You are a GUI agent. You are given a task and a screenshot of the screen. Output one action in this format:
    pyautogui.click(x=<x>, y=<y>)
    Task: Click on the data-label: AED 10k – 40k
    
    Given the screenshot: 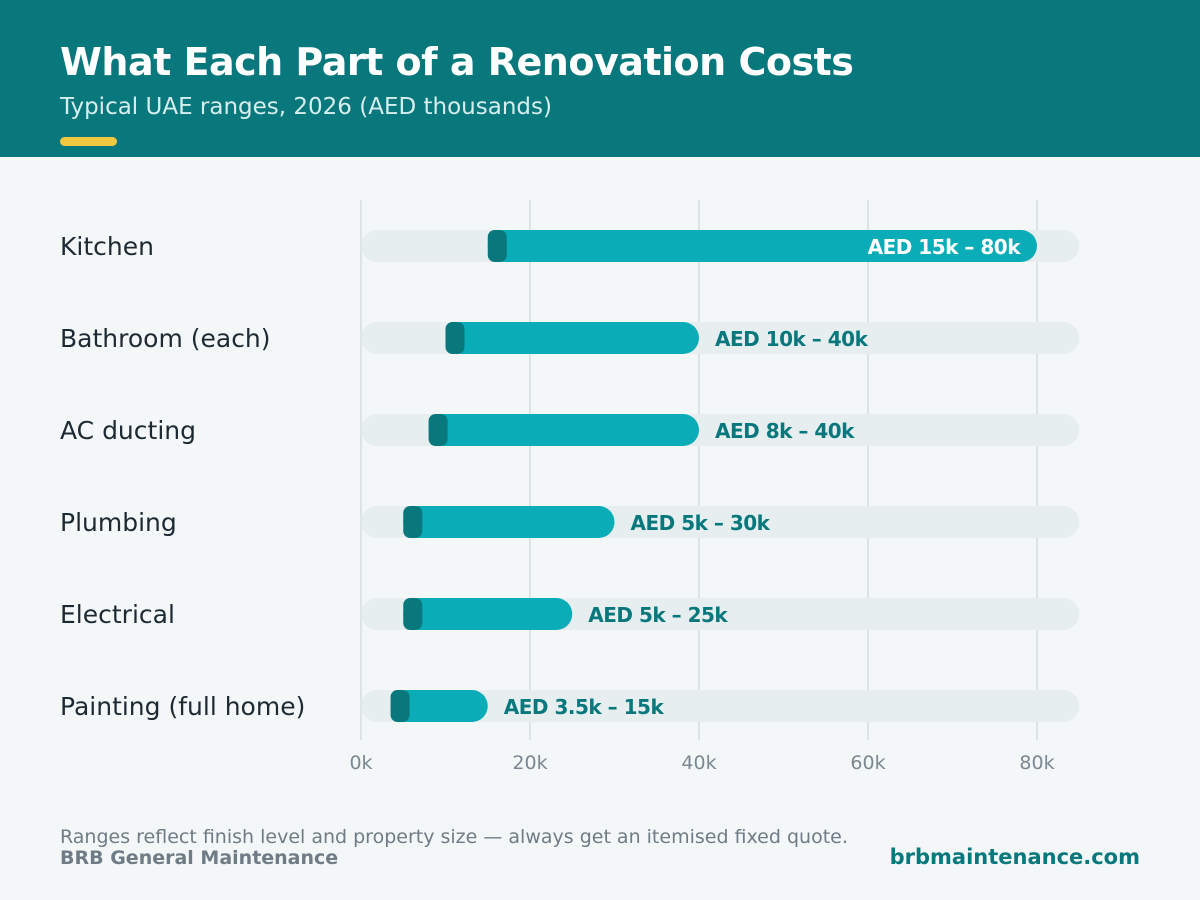 What is the action you would take?
    pyautogui.click(x=792, y=339)
    